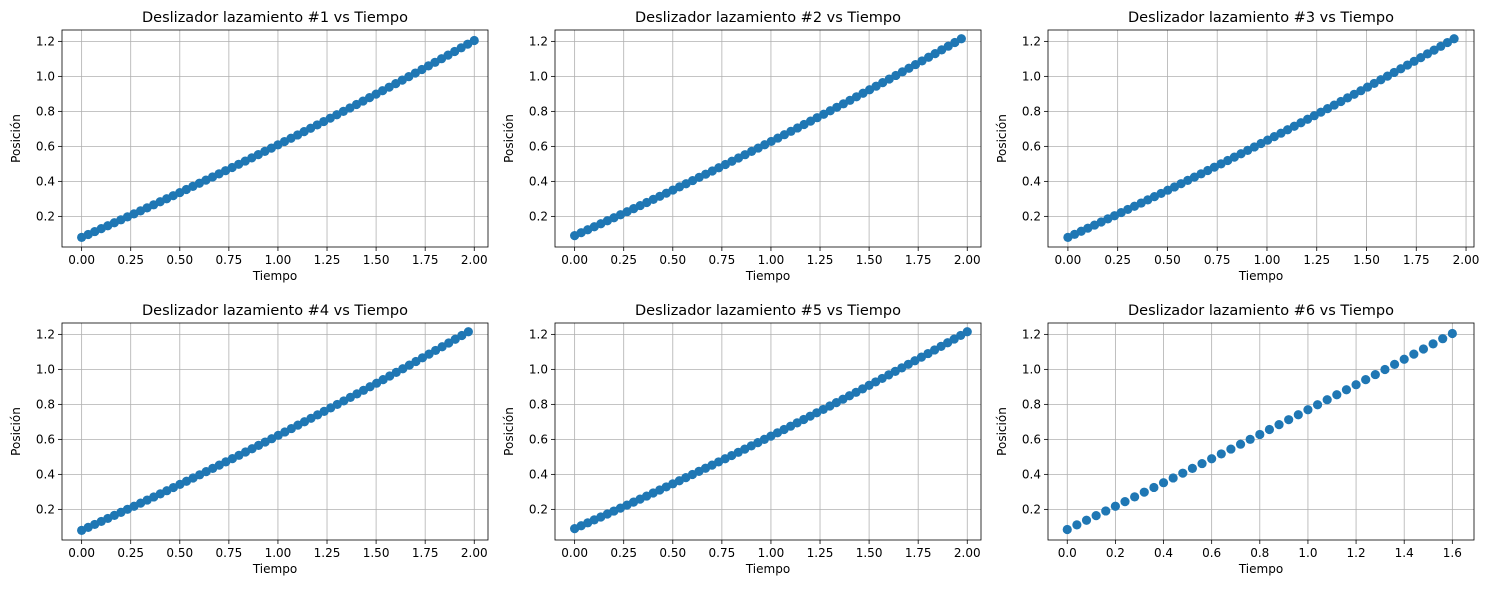  Describe the element at coordinates (275, 311) in the screenshot. I see `subplot-title: Deslizador lazamiento #4 vs Tiempo` at that location.